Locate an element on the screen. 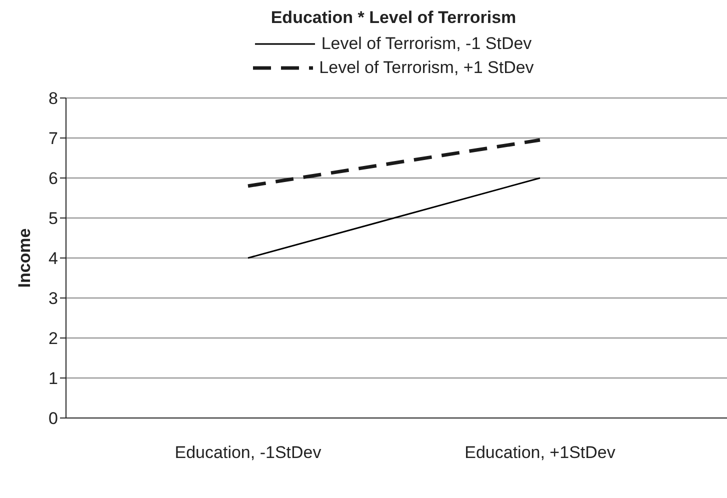 The image size is (727, 498). x-tick-label: Education, +1StDev is located at coordinates (540, 452).